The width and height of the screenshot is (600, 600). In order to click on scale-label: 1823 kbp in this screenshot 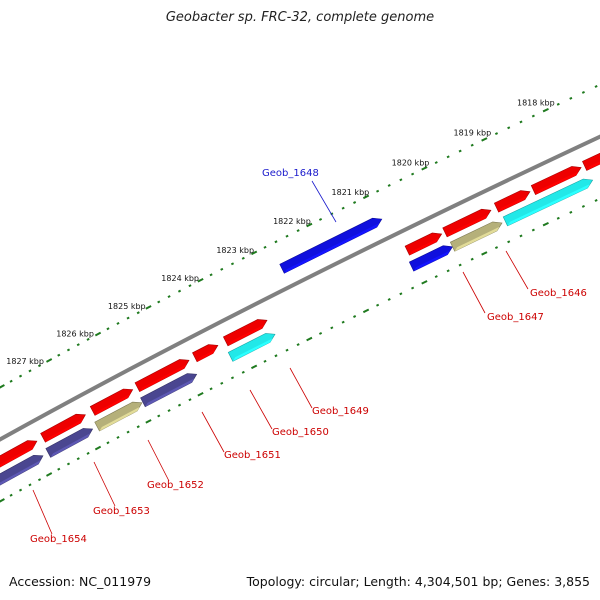, I will do `click(235, 250)`.